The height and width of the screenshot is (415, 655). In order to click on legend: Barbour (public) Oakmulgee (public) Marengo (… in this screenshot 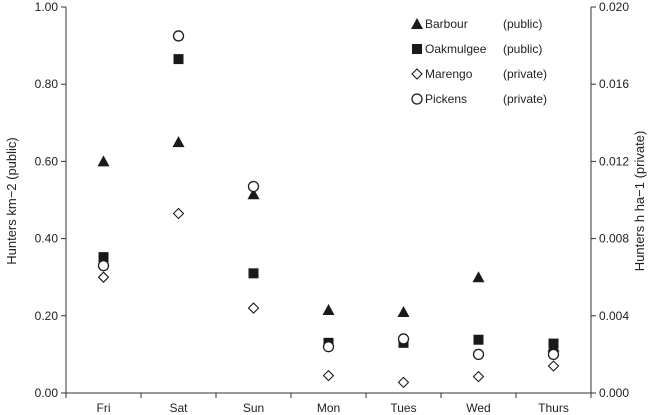, I will do `click(479, 61)`.